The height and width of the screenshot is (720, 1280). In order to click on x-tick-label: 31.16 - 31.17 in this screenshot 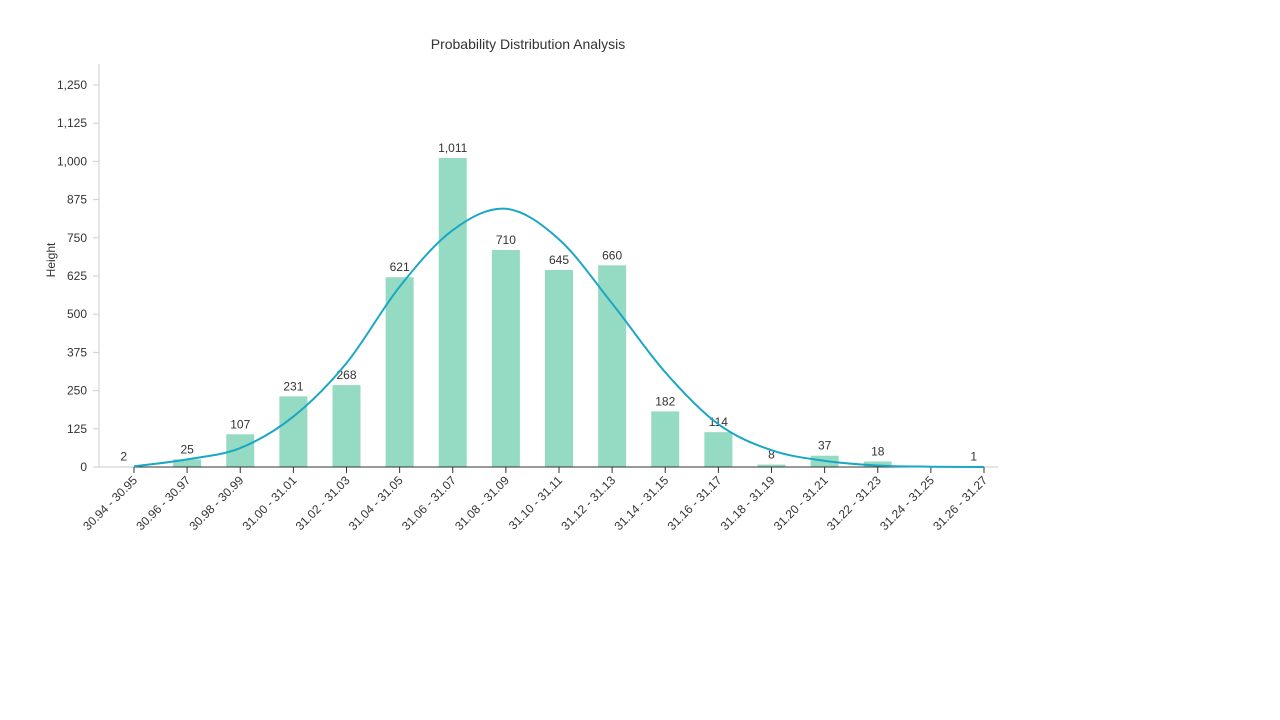, I will do `click(695, 503)`.